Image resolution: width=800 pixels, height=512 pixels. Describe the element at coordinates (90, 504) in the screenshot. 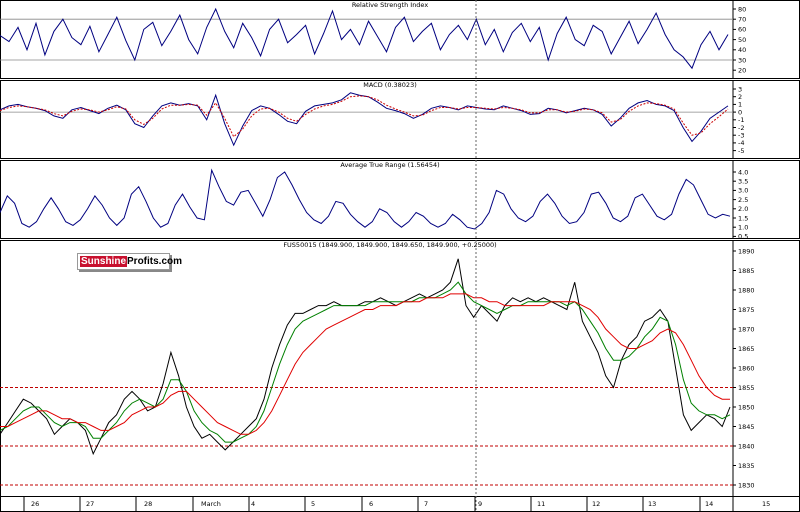

I see `x-axis-label: 27` at that location.